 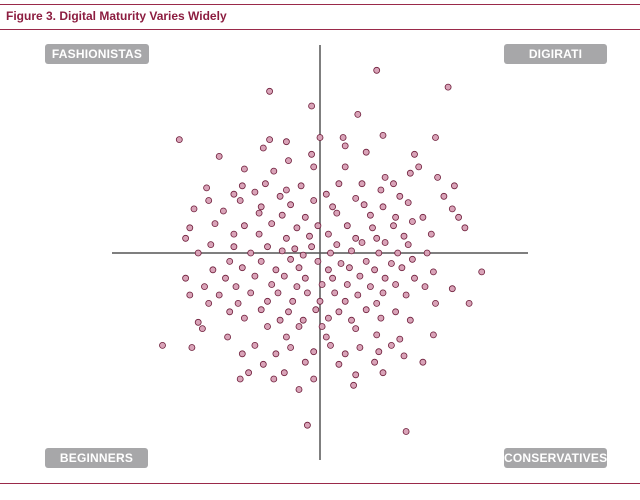 I want to click on quadrant-label-beginners: BEGINNERS, so click(x=96, y=458).